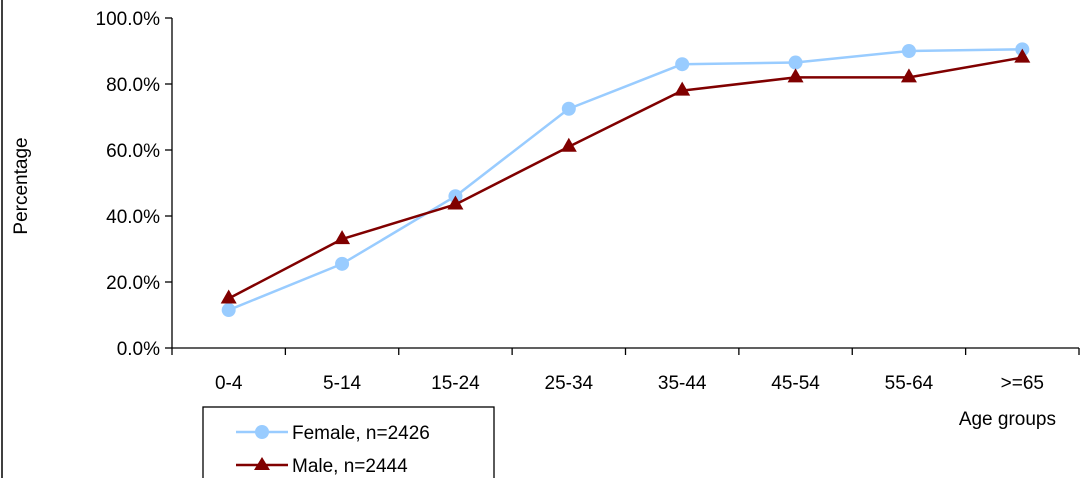  What do you see at coordinates (342, 383) in the screenshot?
I see `x-tick-label: 5-14` at bounding box center [342, 383].